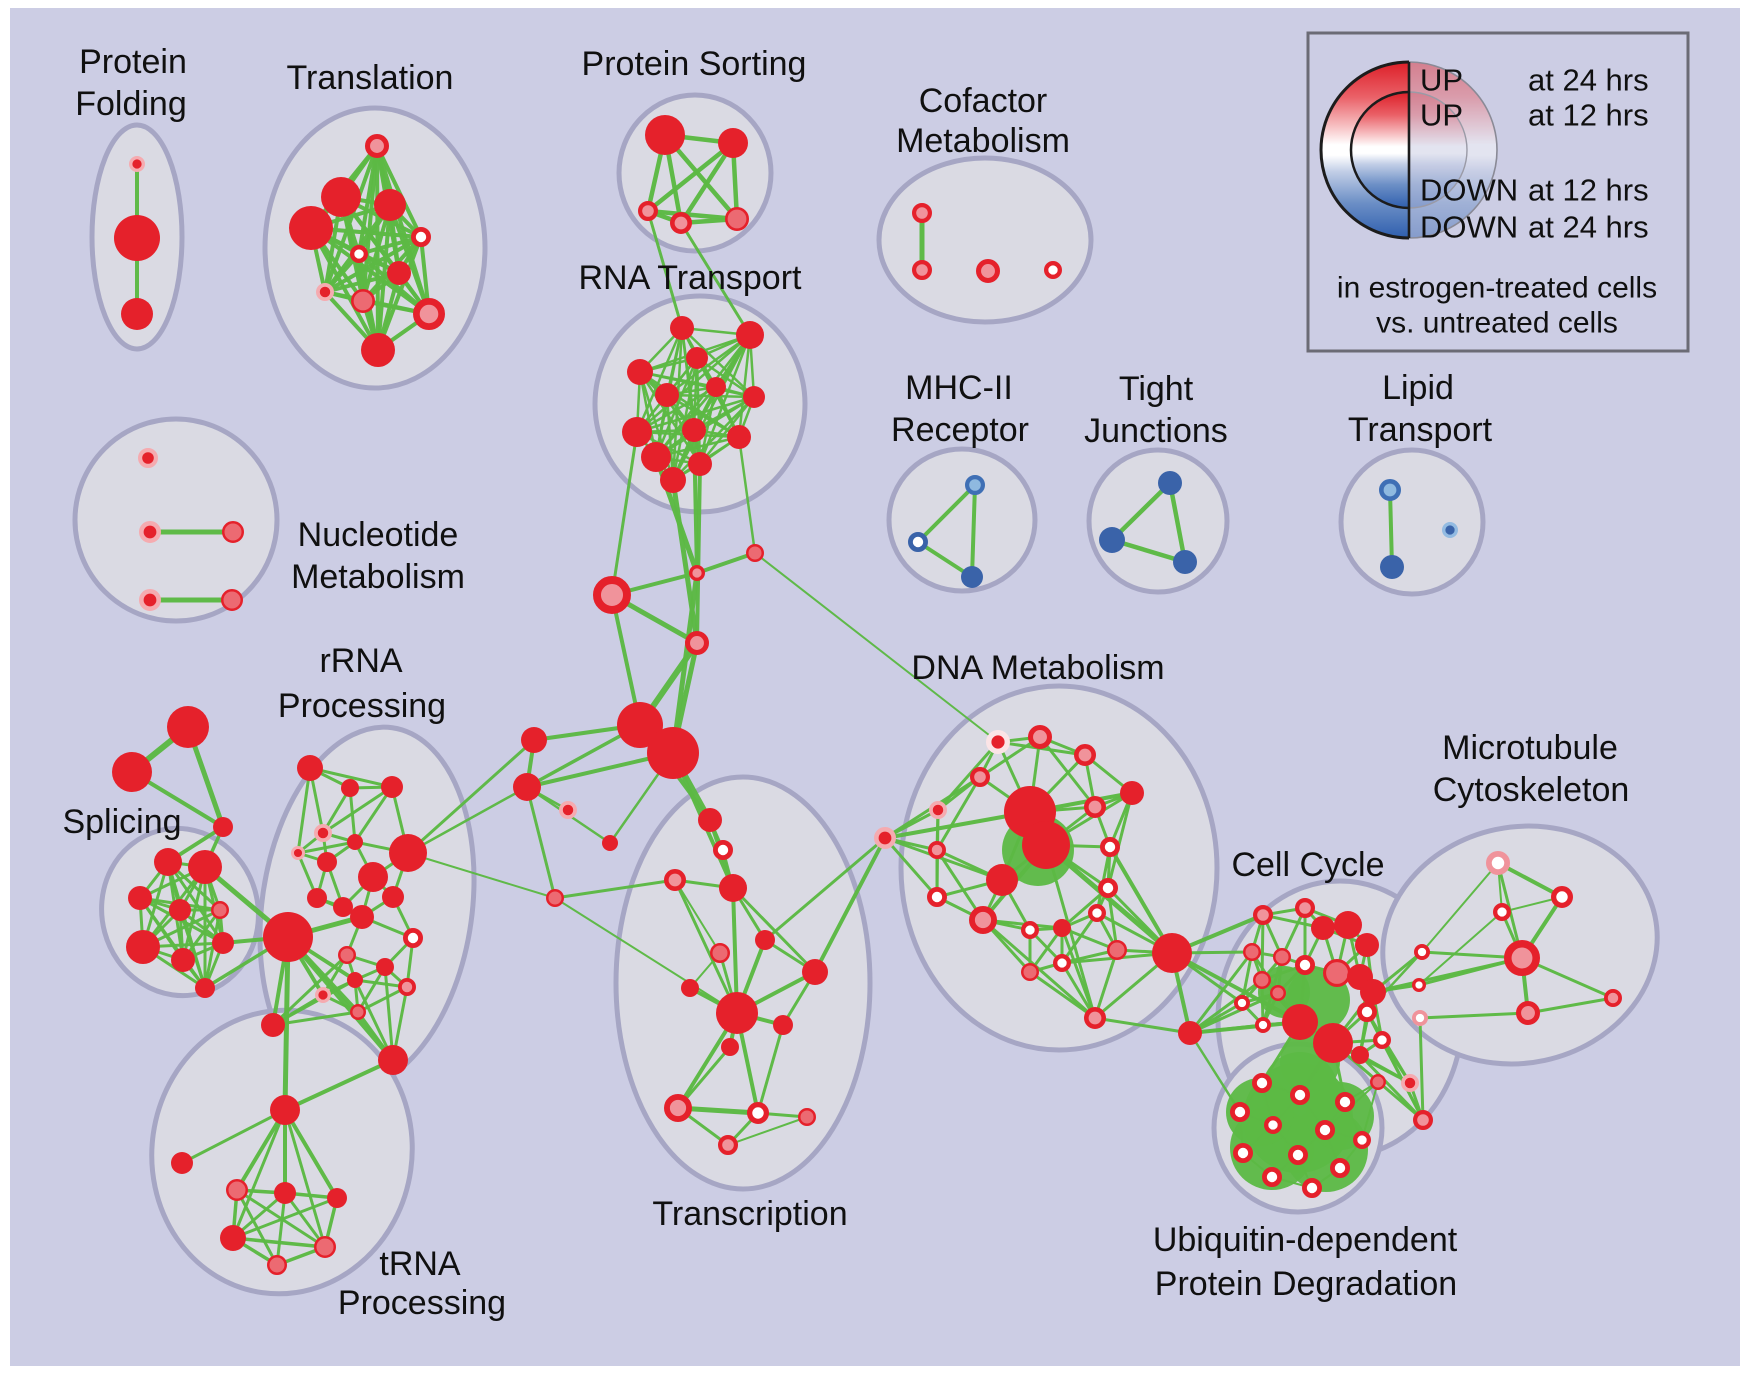  Describe the element at coordinates (1177, 522) in the screenshot. I see `edge-tj` at that location.